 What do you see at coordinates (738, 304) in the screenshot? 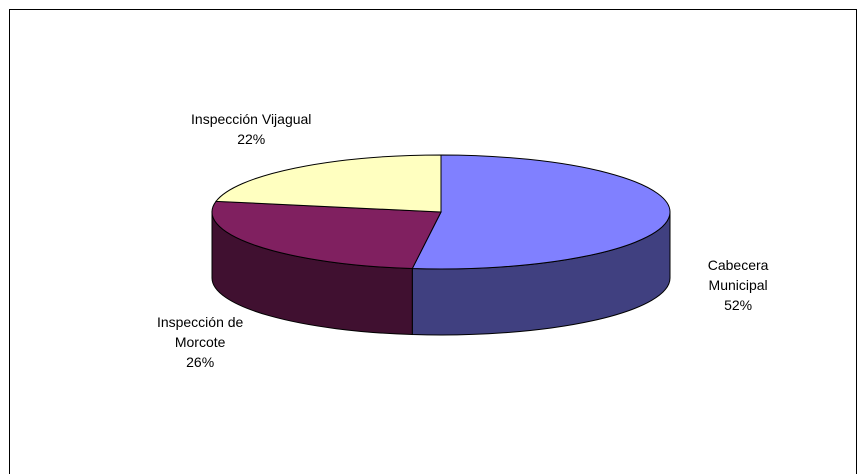
I see `slice-value: 52%` at bounding box center [738, 304].